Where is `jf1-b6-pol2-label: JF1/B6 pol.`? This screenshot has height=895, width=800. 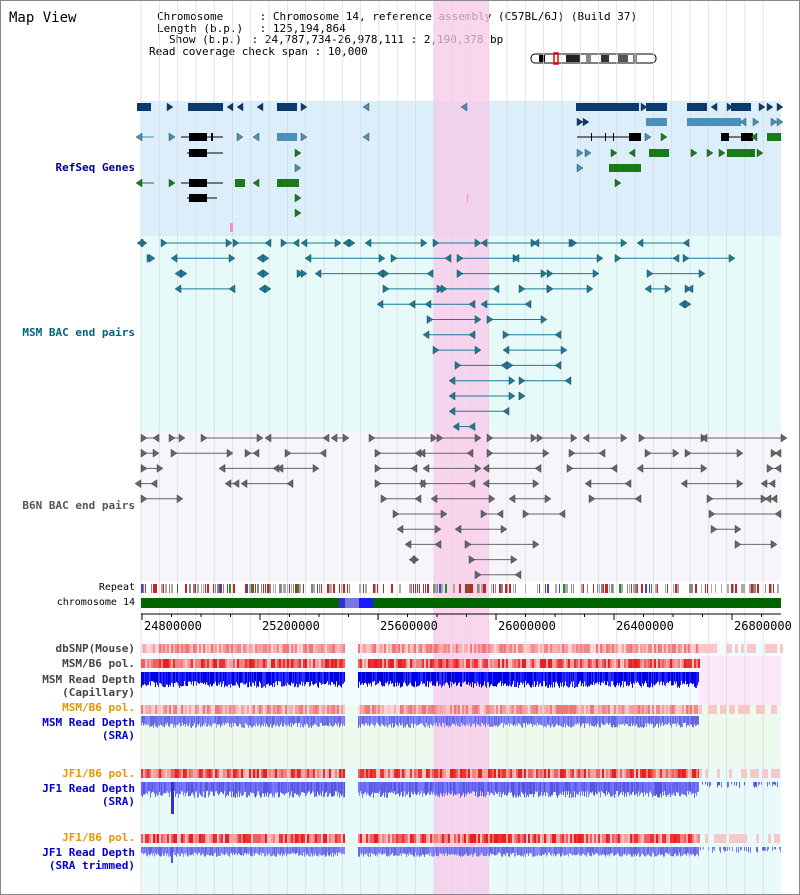
jf1-b6-pol2-label: JF1/B6 pol. is located at coordinates (98, 837).